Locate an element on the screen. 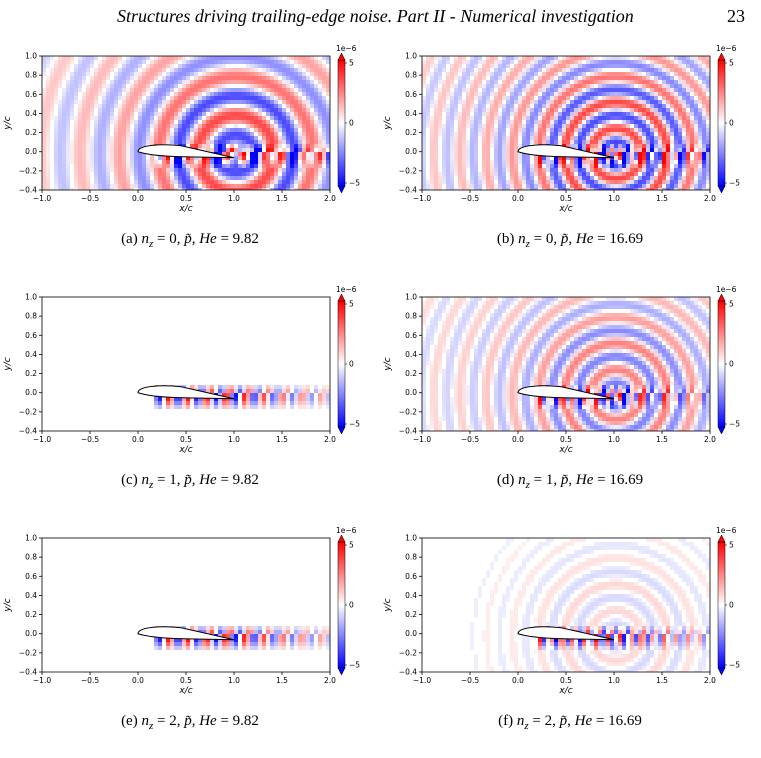  caption-sep: , is located at coordinates (572, 480).